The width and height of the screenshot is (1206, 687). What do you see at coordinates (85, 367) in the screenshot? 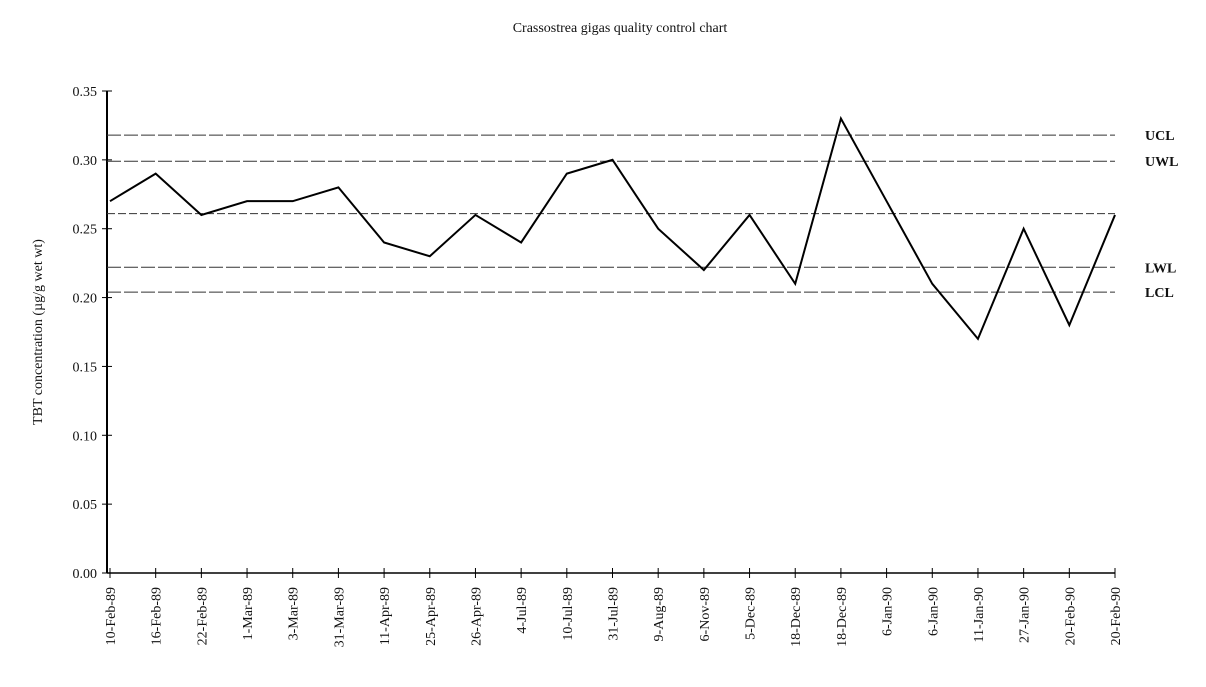
I see `y-tick-label: 0.15` at bounding box center [85, 367].